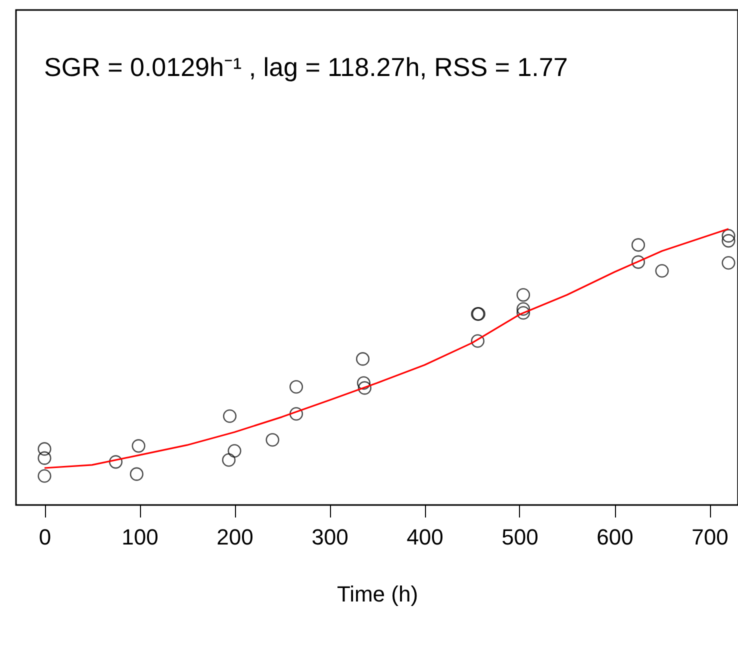 The width and height of the screenshot is (738, 660). I want to click on x-tick-label: 300, so click(330, 537).